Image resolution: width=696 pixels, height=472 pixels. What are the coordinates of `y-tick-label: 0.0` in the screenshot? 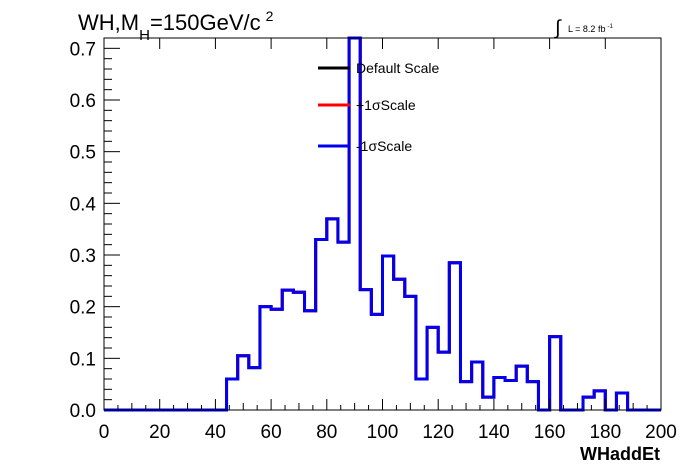 It's located at (83, 411).